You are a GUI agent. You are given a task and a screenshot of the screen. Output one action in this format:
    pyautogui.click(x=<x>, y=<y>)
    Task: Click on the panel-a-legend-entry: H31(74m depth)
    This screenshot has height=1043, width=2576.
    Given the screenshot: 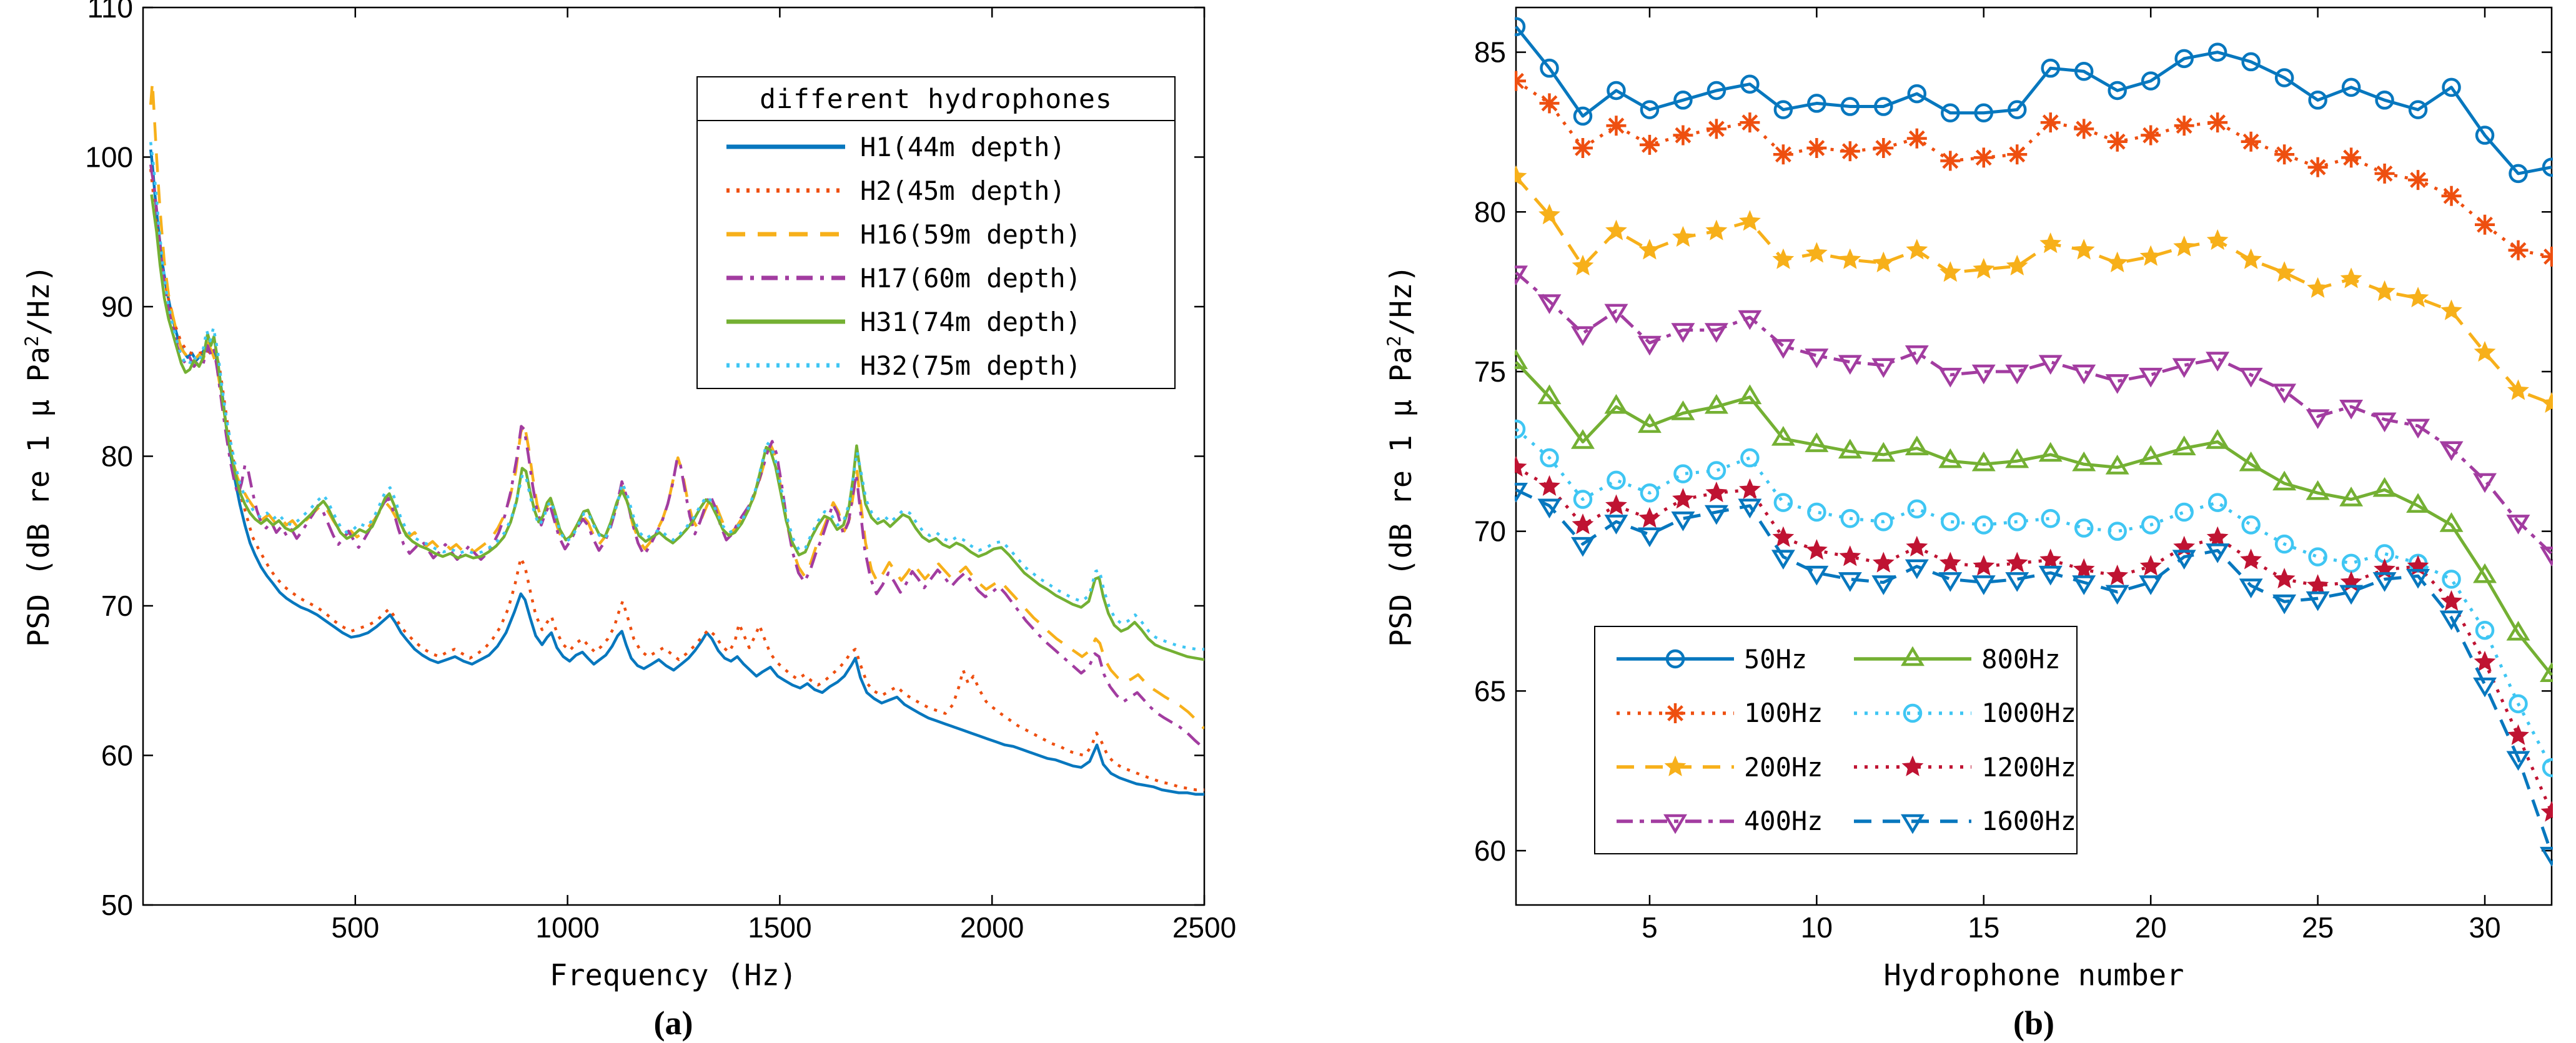 What is the action you would take?
    pyautogui.click(x=947, y=322)
    